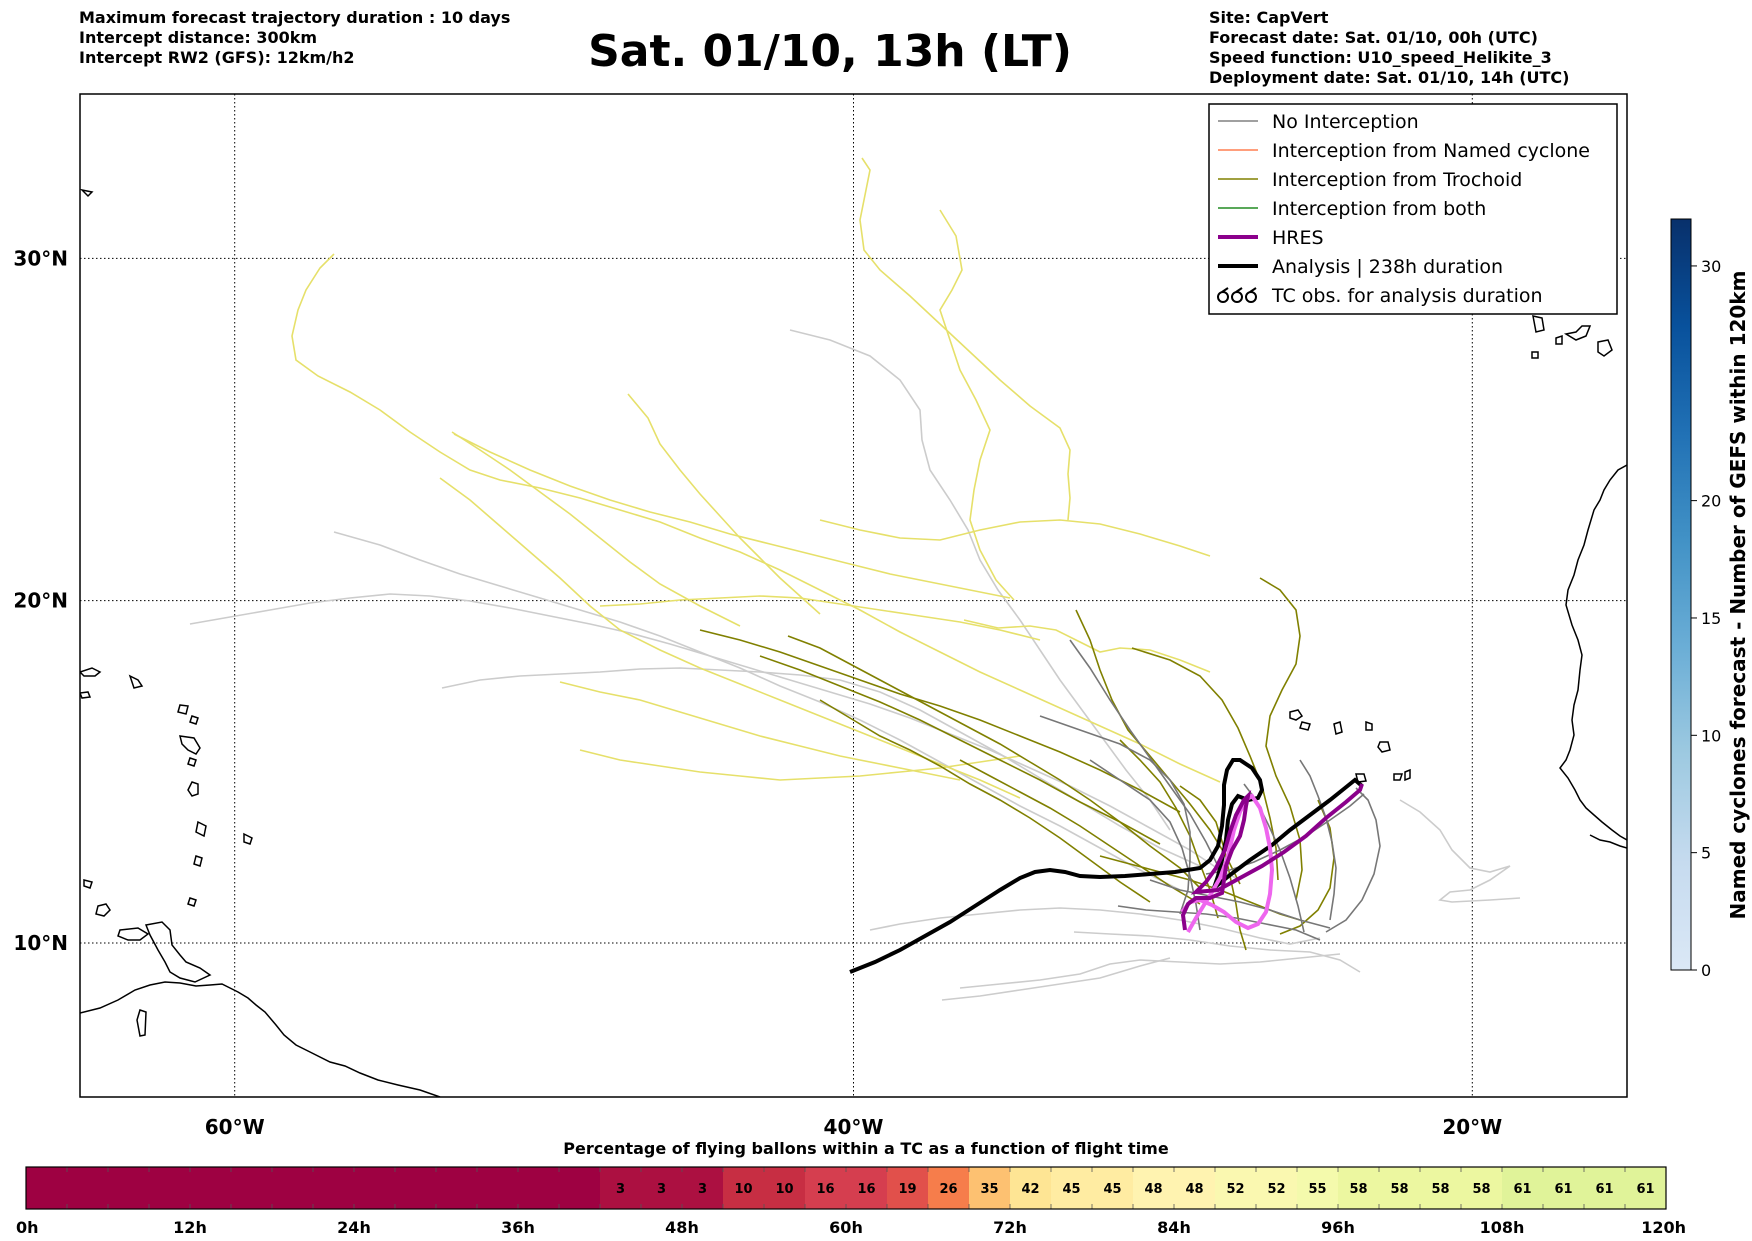  I want to click on header-right-line: Forecast date: Sat. 01/10, 00h (UTC), so click(1373, 37).